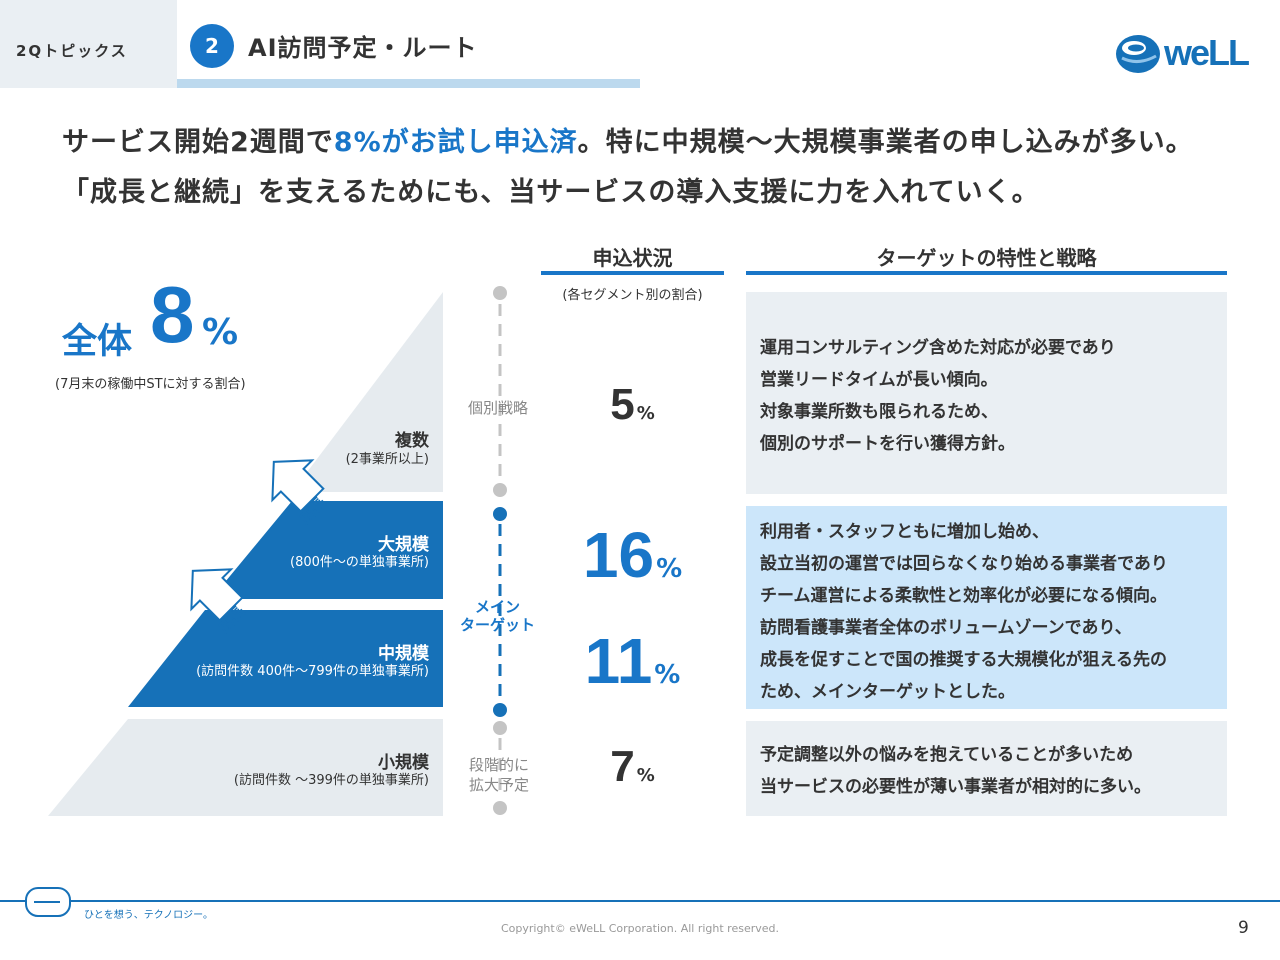 The height and width of the screenshot is (960, 1280). Describe the element at coordinates (48, 902) in the screenshot. I see `footer-logo-mark-icon` at that location.